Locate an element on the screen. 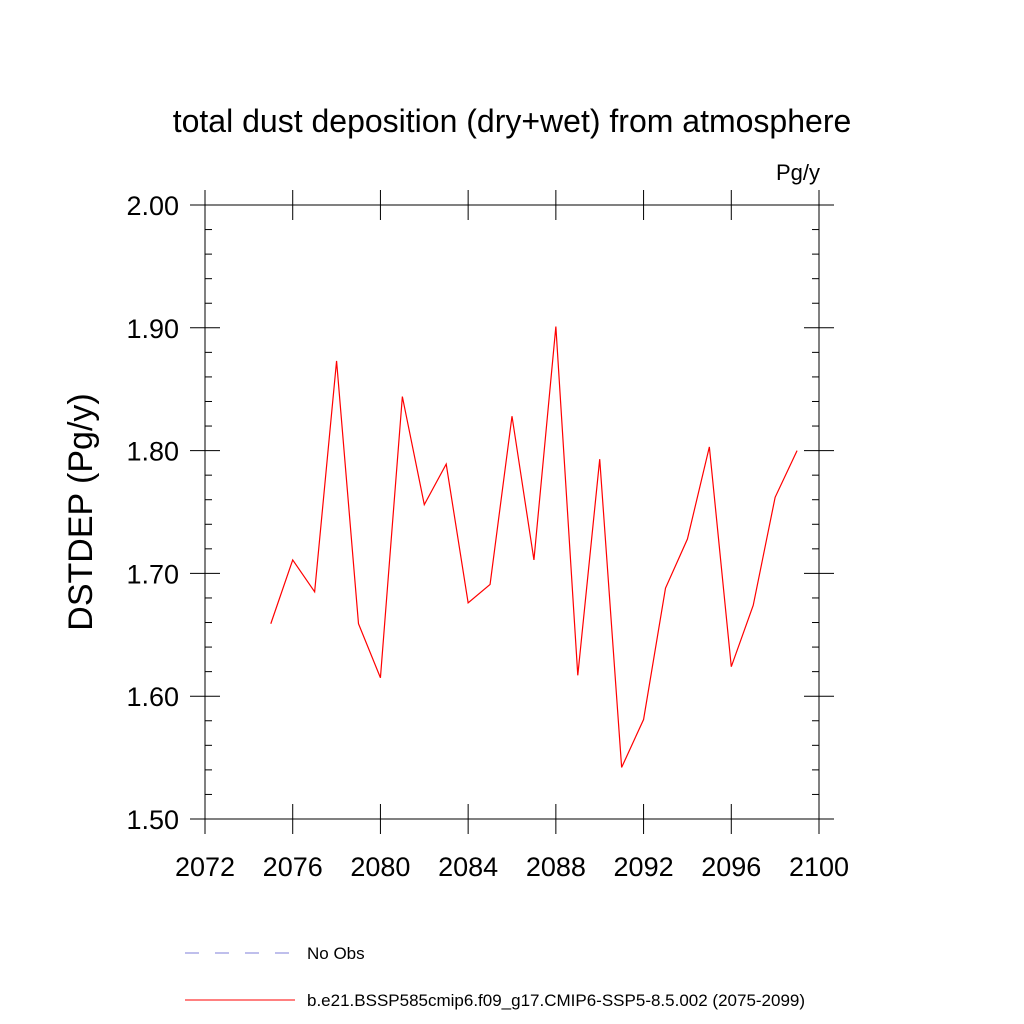 The width and height of the screenshot is (1024, 1024). x-tick-label: 2088 is located at coordinates (556, 867).